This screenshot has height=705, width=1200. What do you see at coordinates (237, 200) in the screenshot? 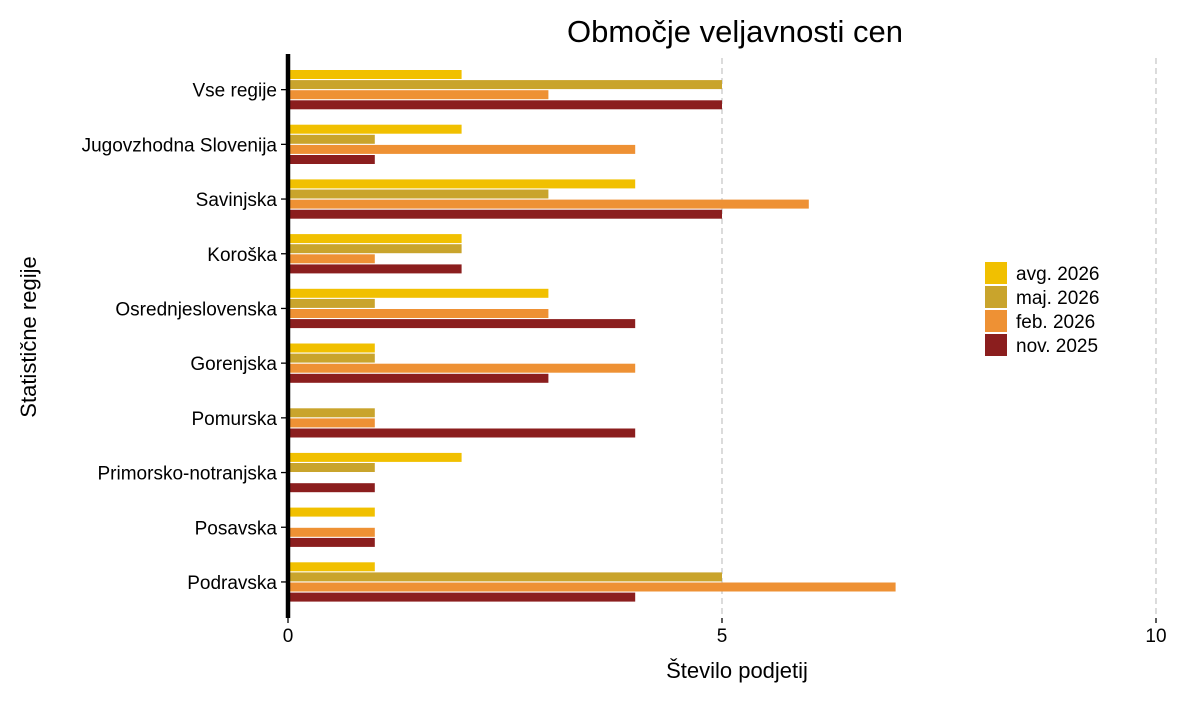
I see `y-tick-label: Savinjska` at bounding box center [237, 200].